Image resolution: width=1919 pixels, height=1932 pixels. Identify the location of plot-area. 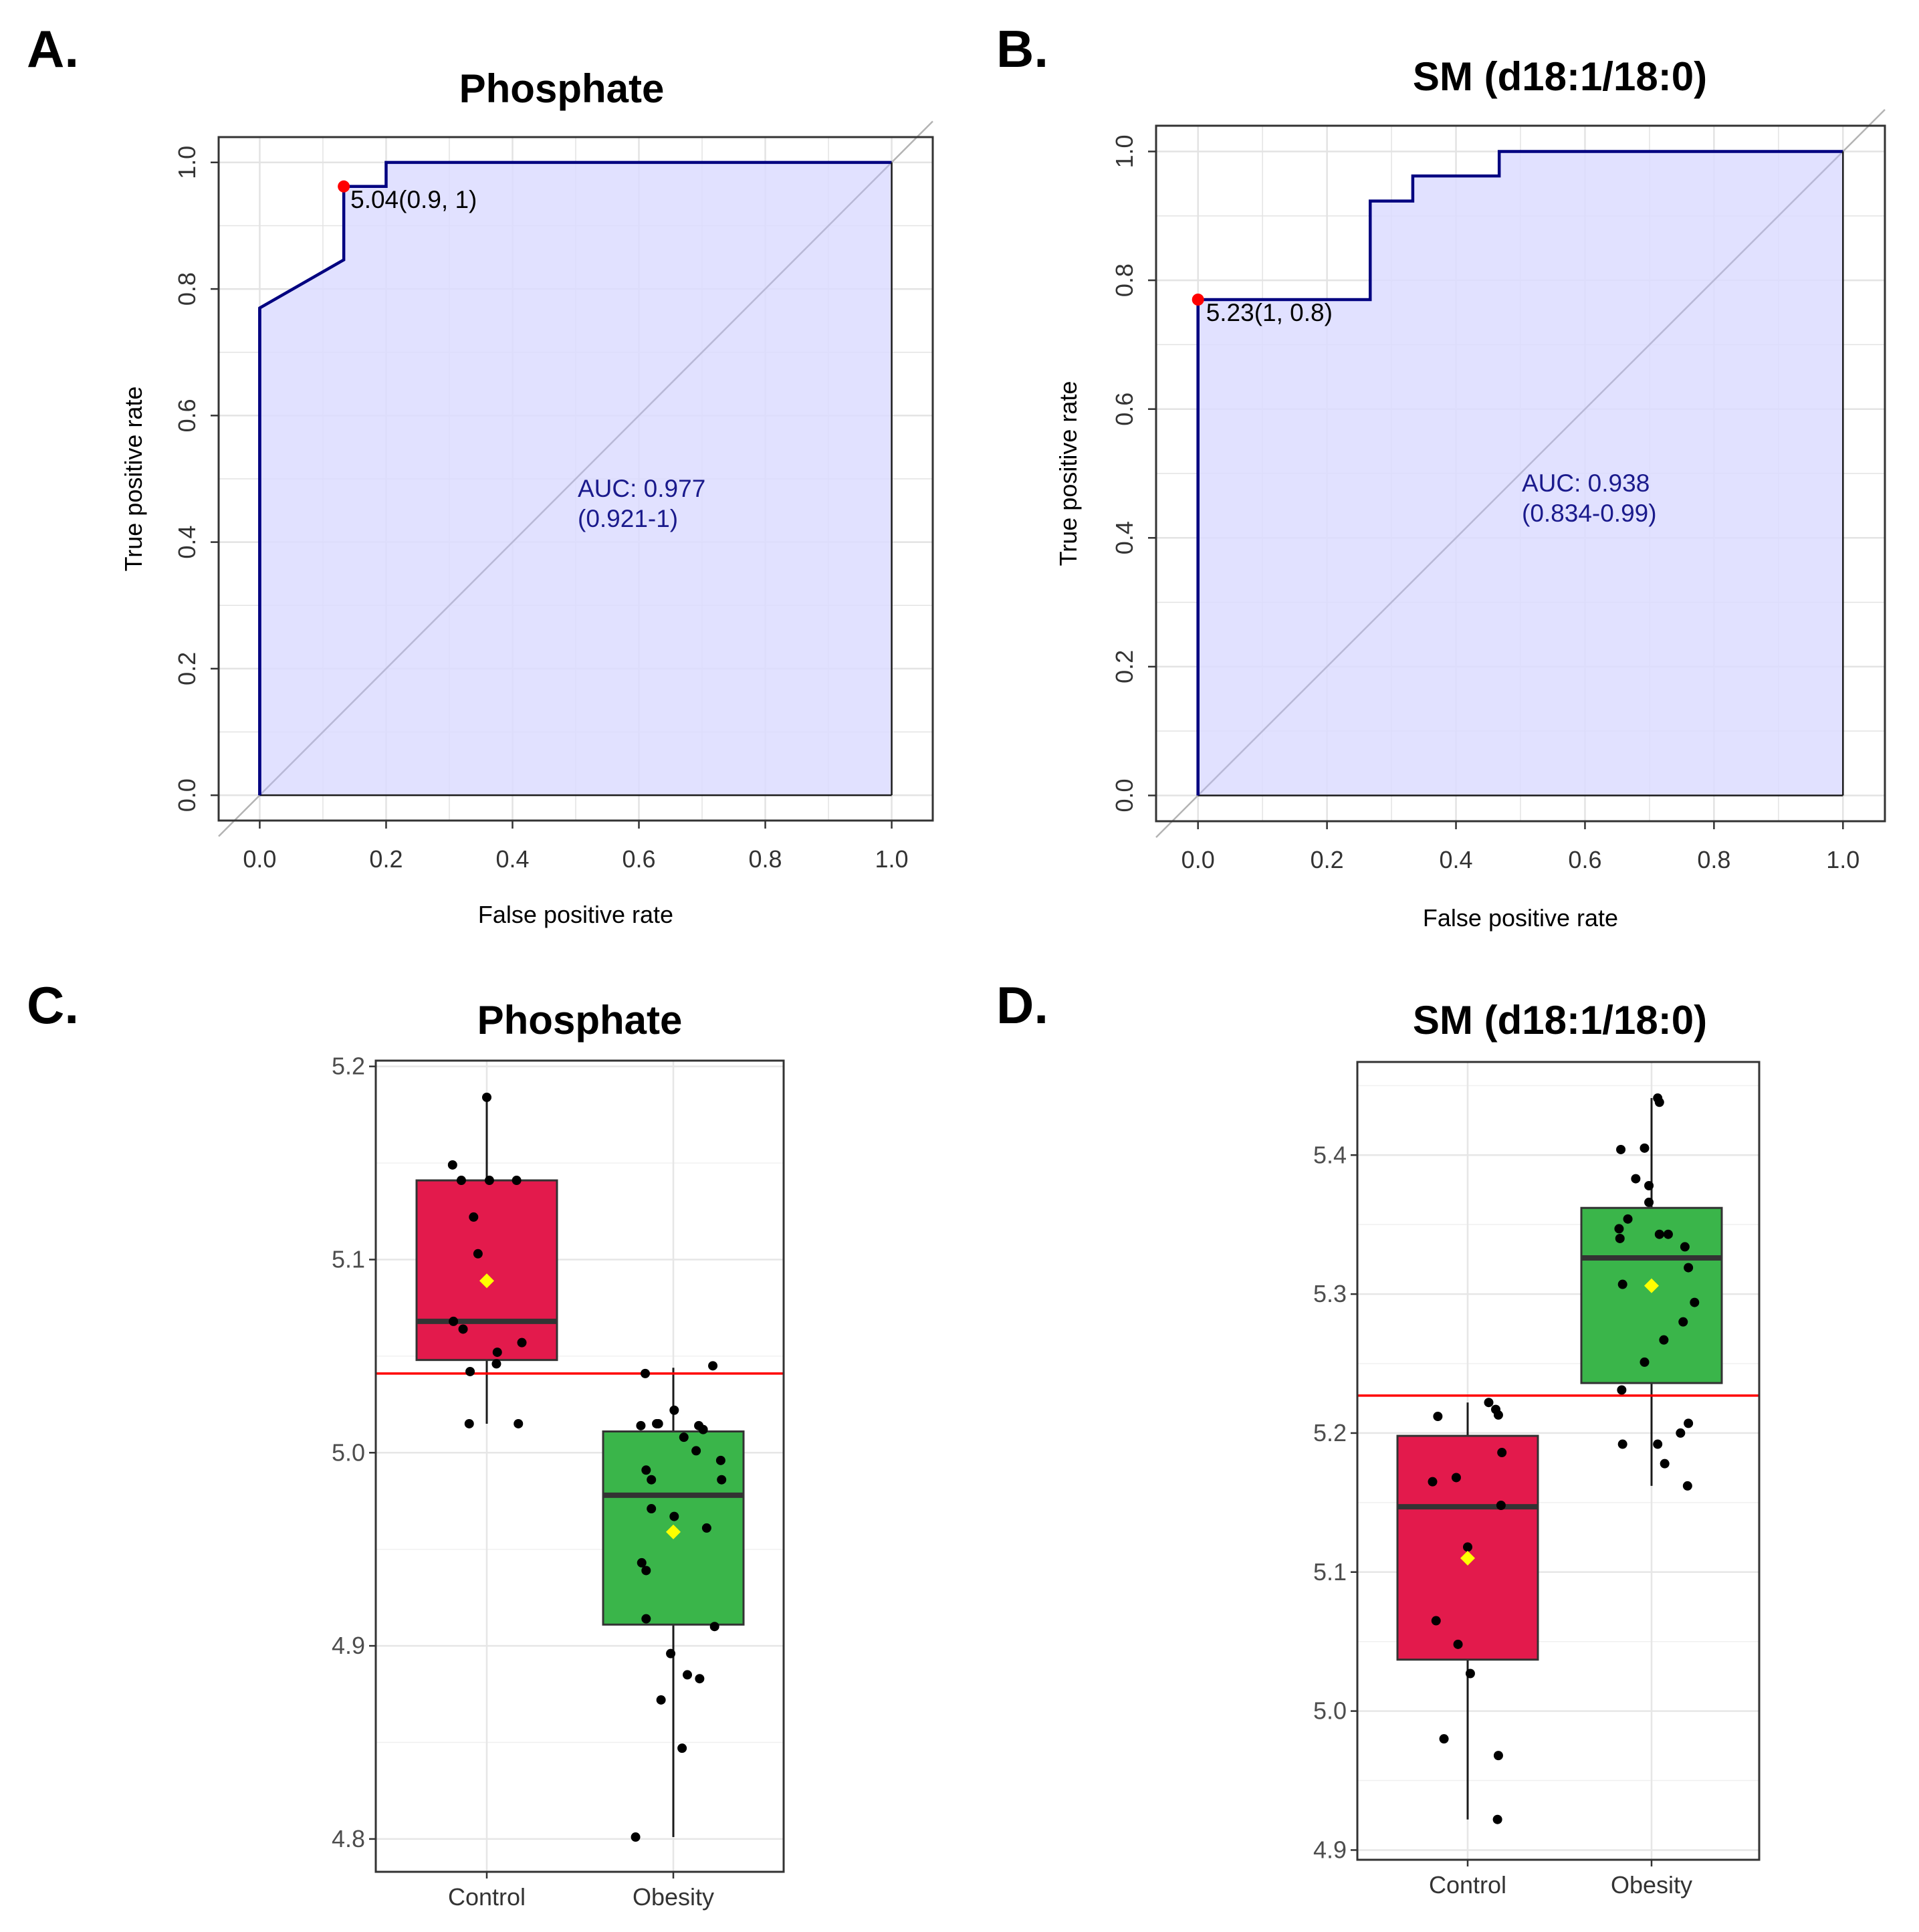
(1558, 1458).